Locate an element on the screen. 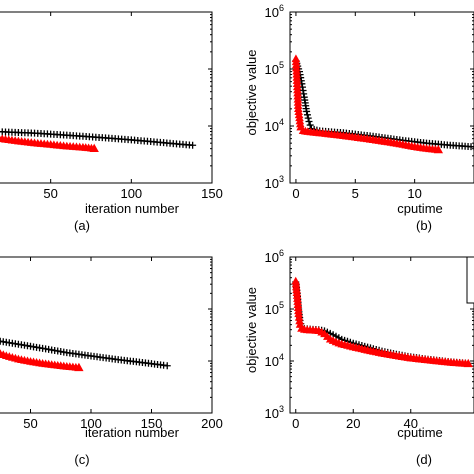 The image size is (474, 474). x-axis-label-c: iteration number is located at coordinates (132, 432).